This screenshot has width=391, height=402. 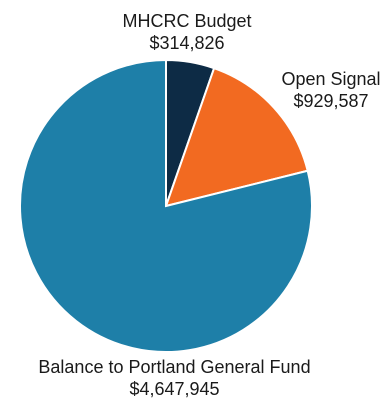 What do you see at coordinates (236, 137) in the screenshot?
I see `pie-slice-open-signal` at bounding box center [236, 137].